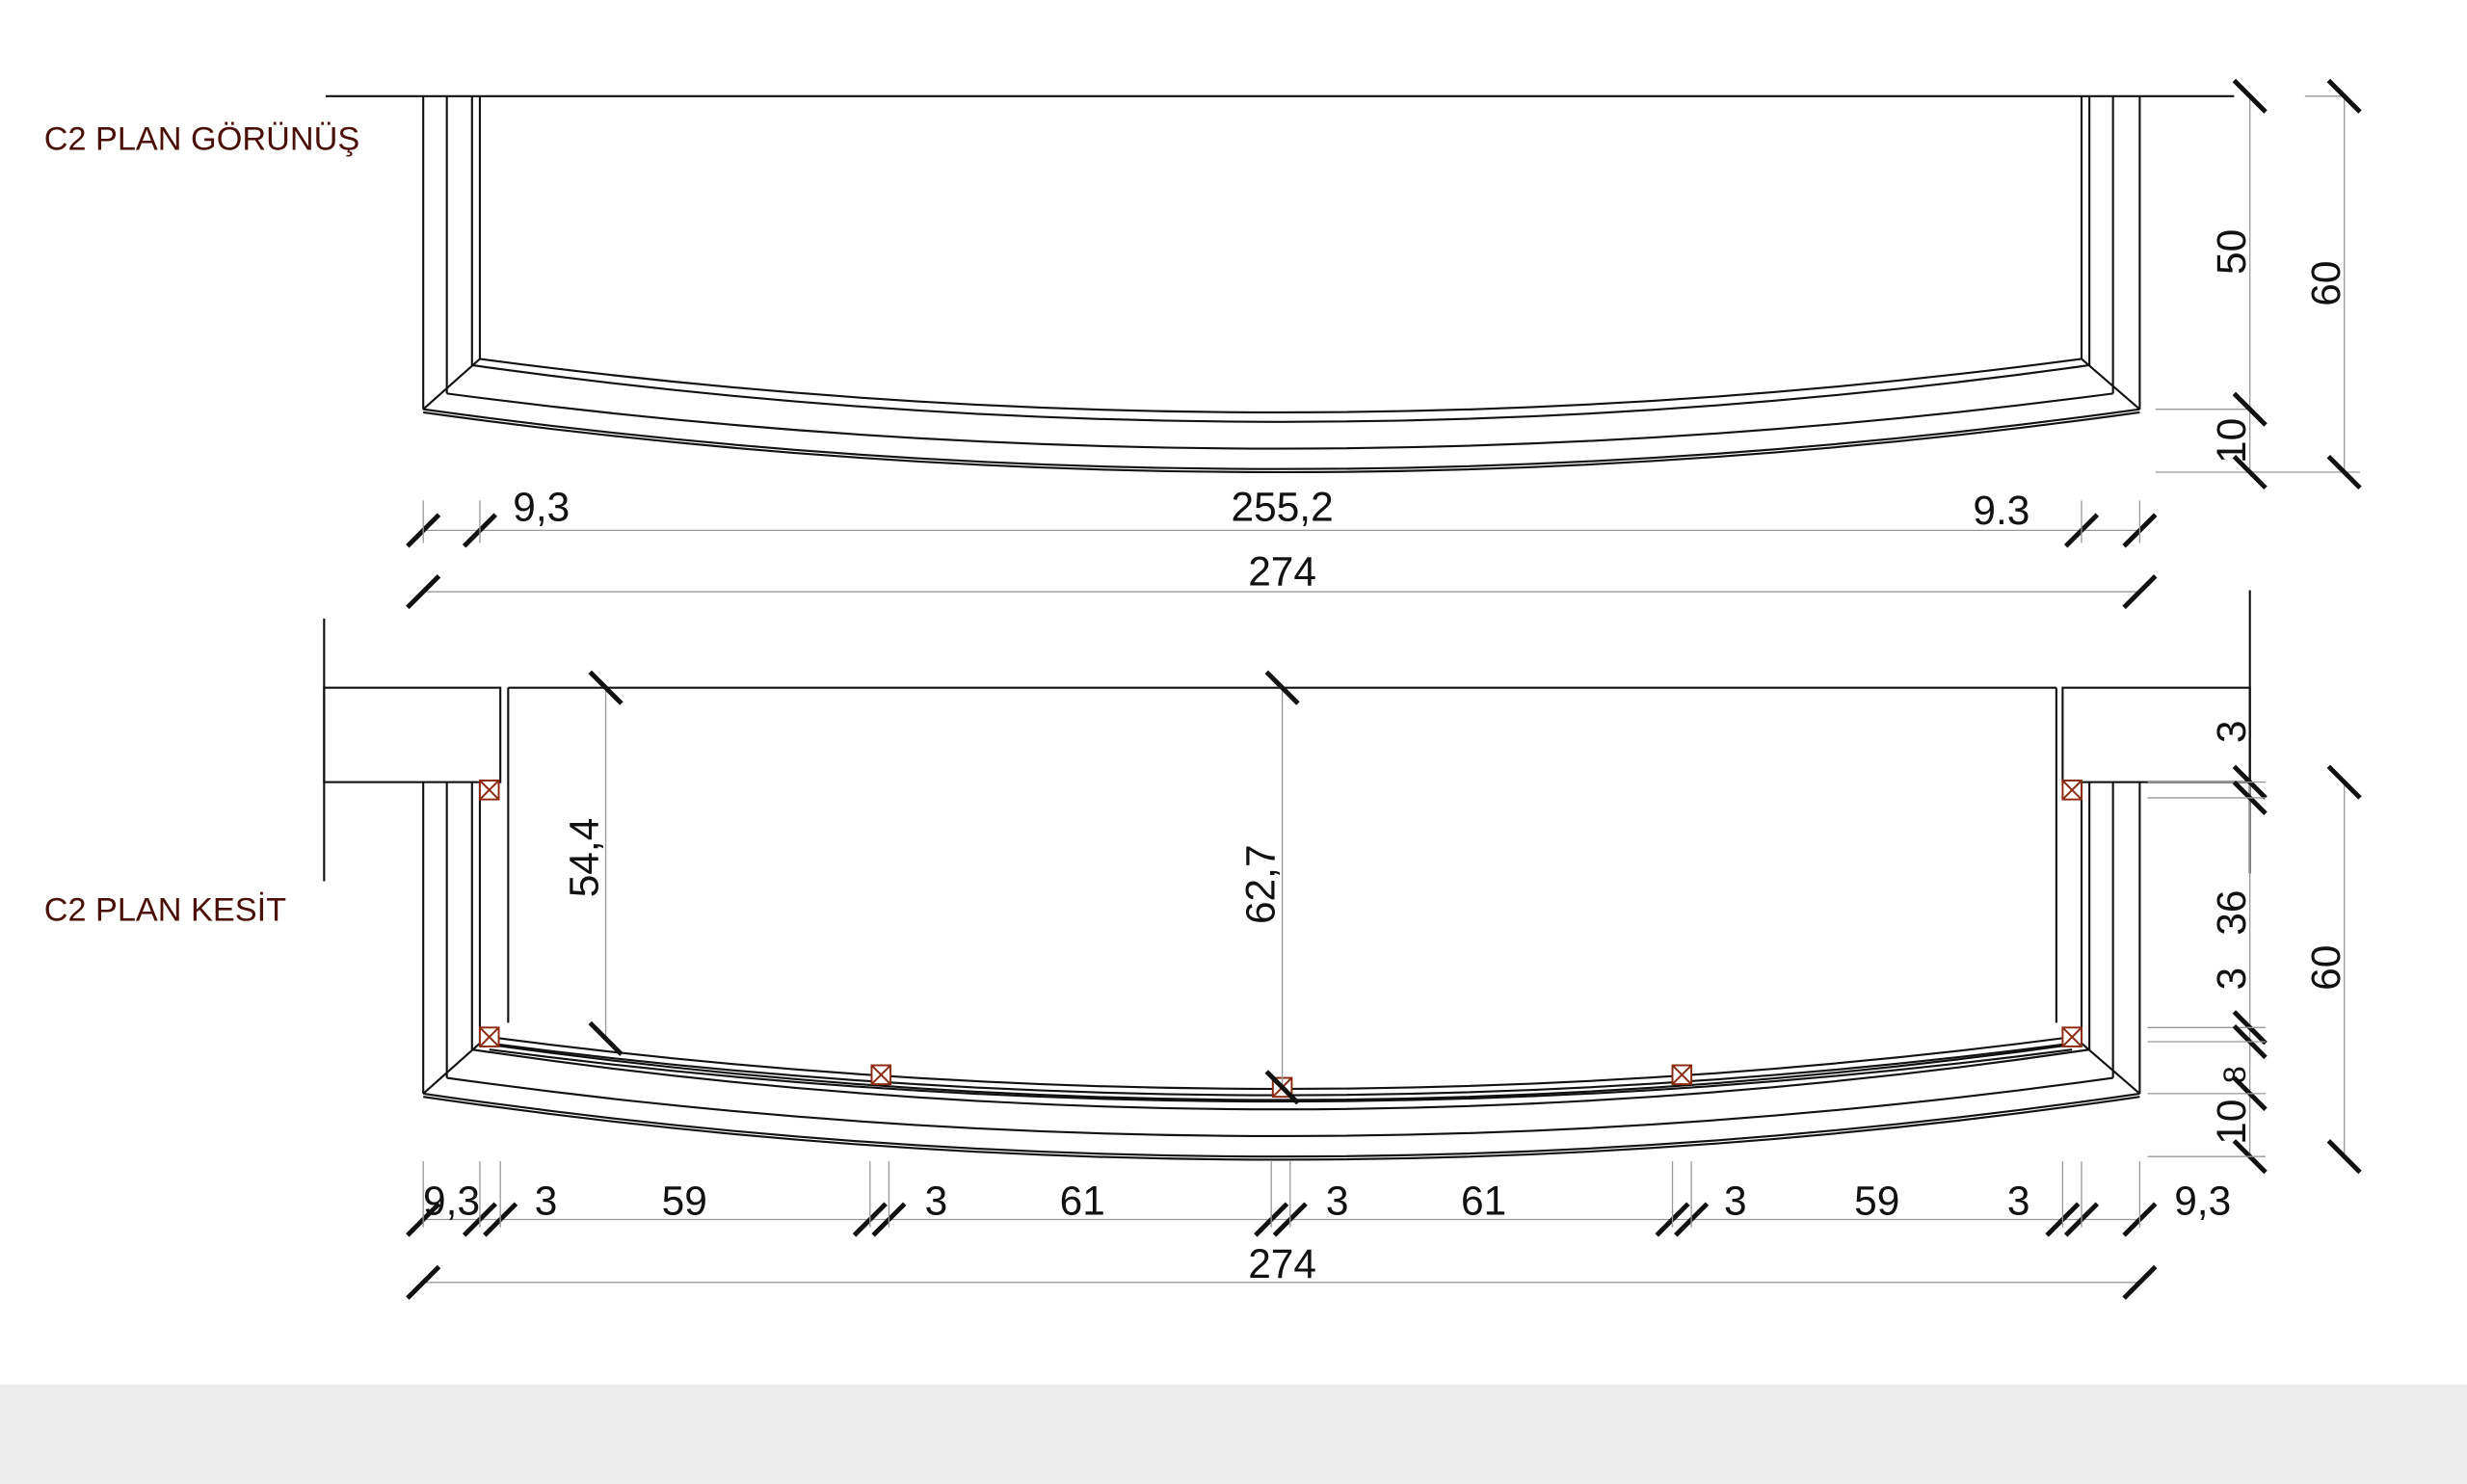  Describe the element at coordinates (2234, 1074) in the screenshot. I see `dim-label: 8` at that location.